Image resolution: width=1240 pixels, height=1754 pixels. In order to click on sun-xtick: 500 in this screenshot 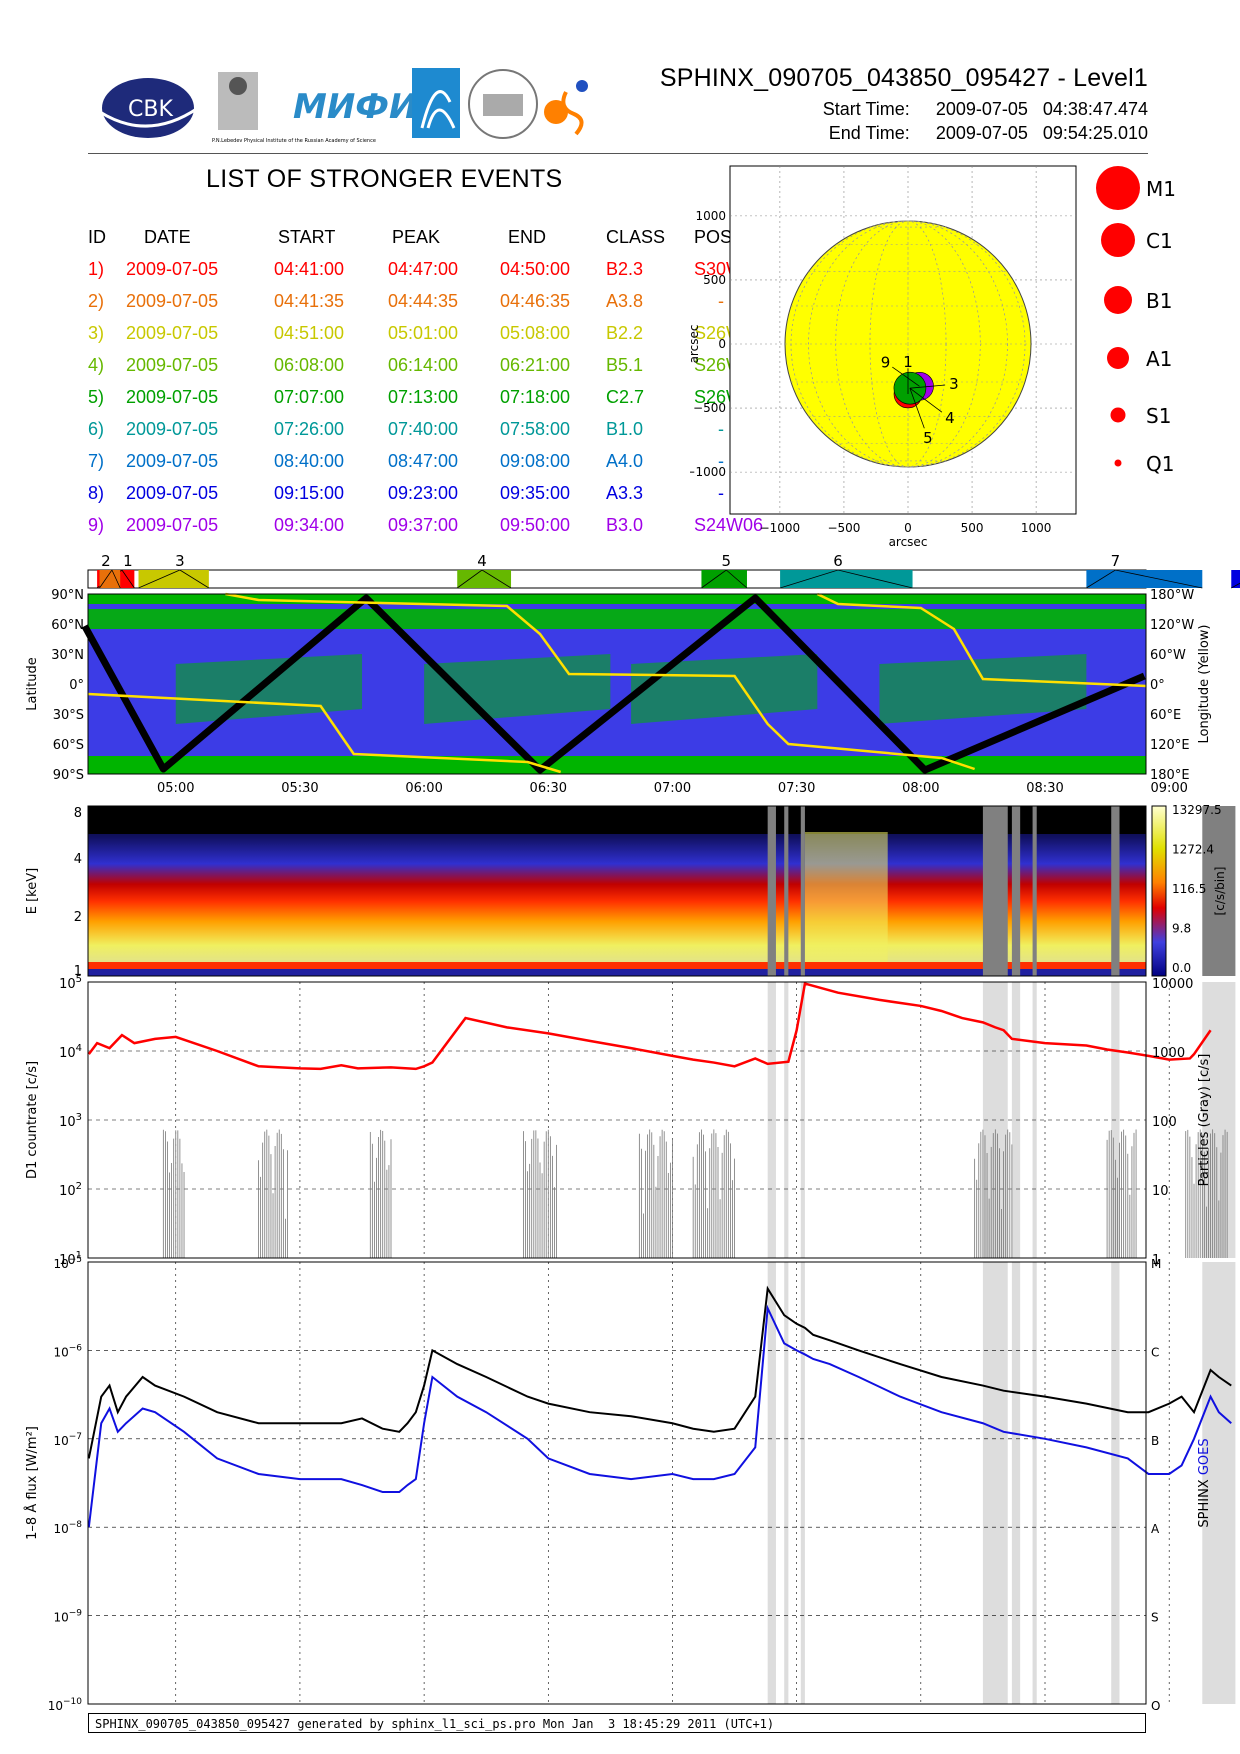, I will do `click(972, 528)`.